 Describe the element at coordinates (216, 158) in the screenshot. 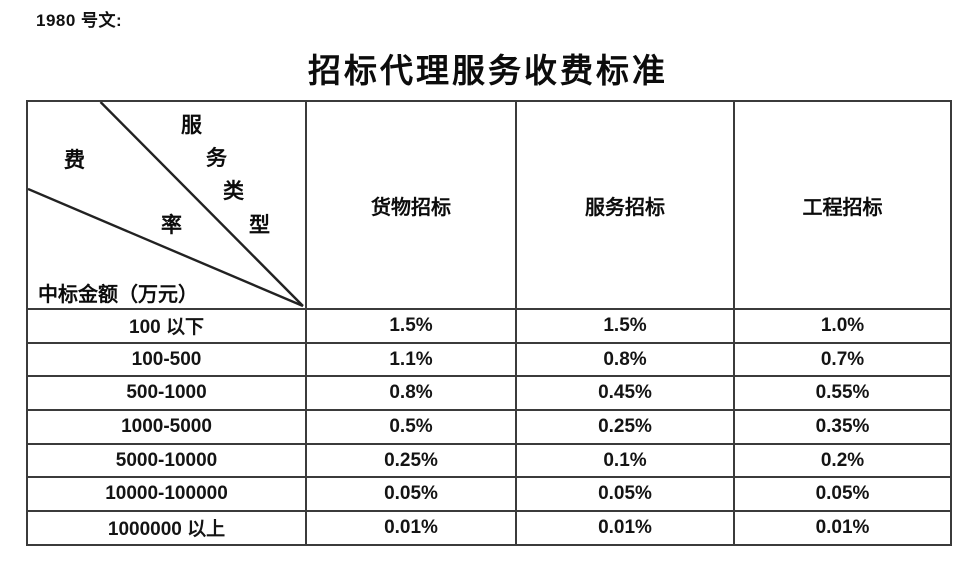

I see `corner-service-type-char: 务` at that location.